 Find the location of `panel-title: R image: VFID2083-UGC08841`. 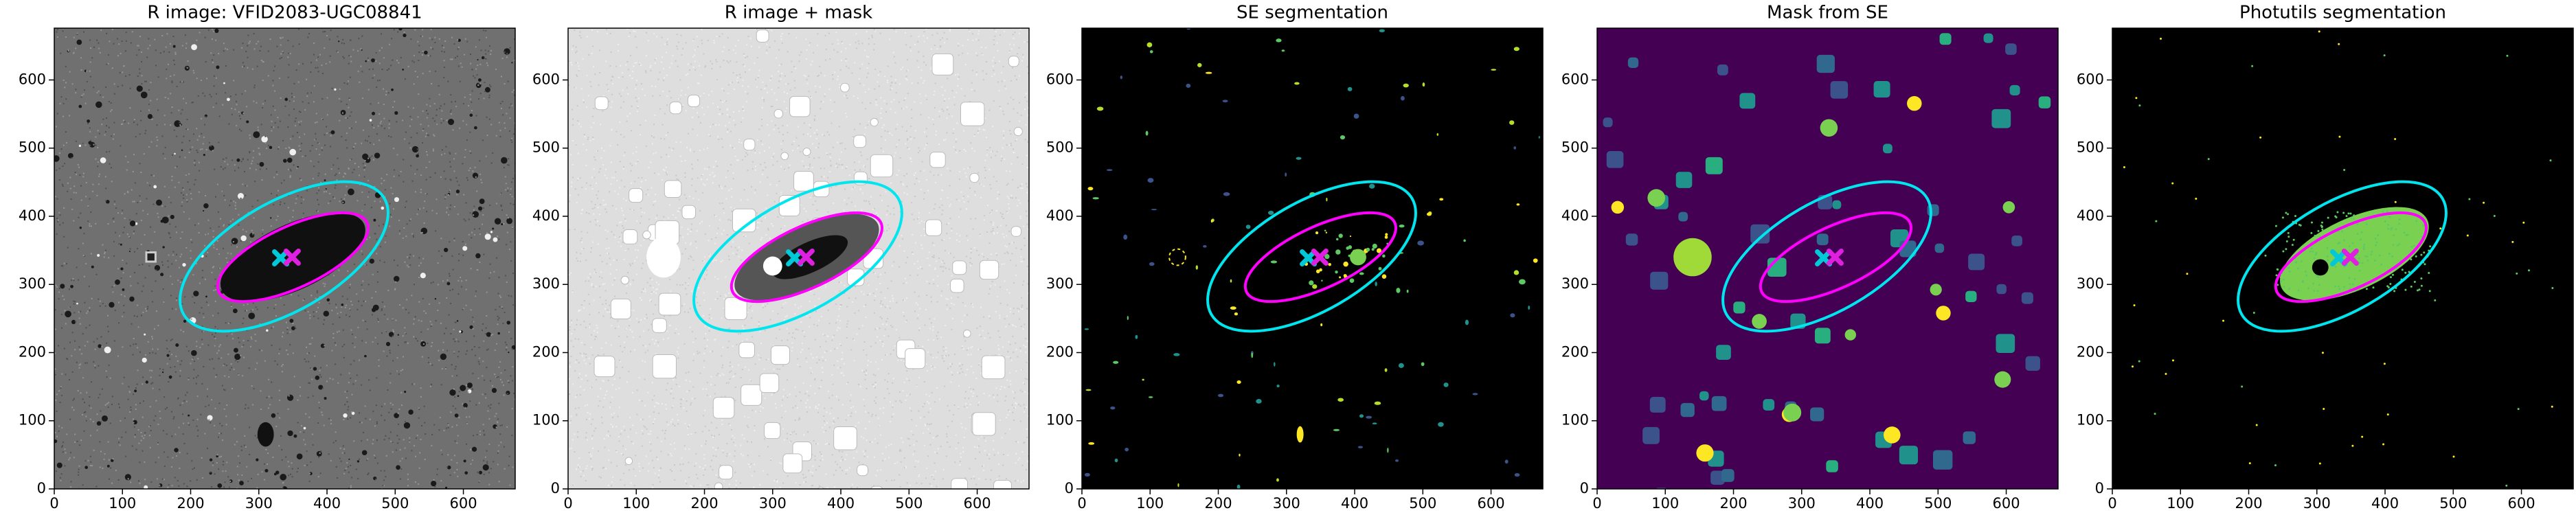

panel-title: R image: VFID2083-UGC08841 is located at coordinates (284, 13).